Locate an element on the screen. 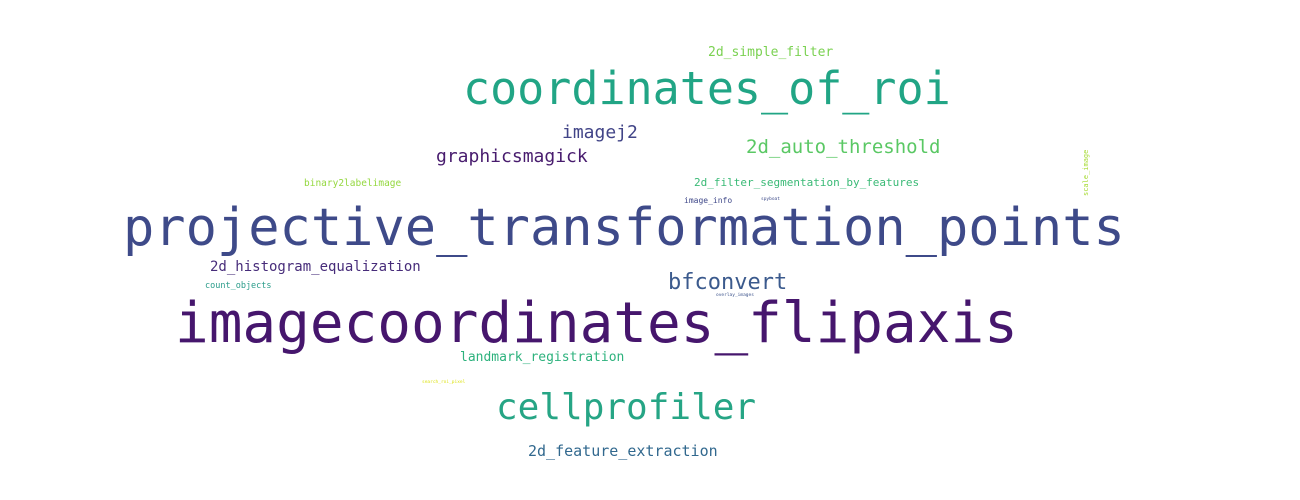  word-landmark-registration: landmark_registration is located at coordinates (542, 357).